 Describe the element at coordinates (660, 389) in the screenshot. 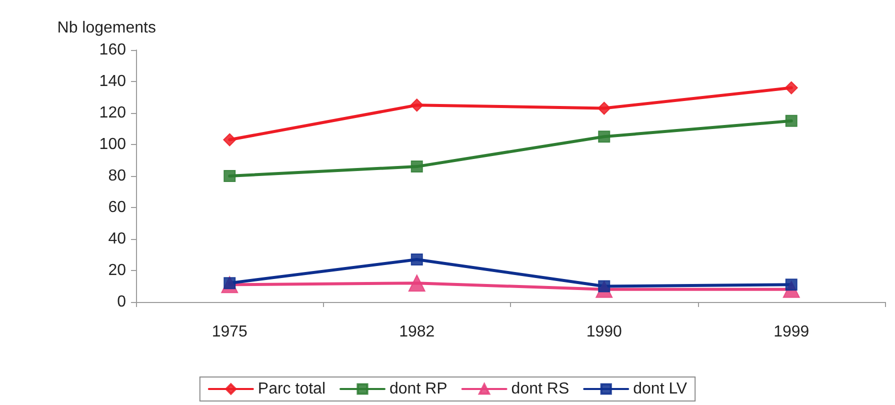

I see `legend-label: dont LV` at that location.